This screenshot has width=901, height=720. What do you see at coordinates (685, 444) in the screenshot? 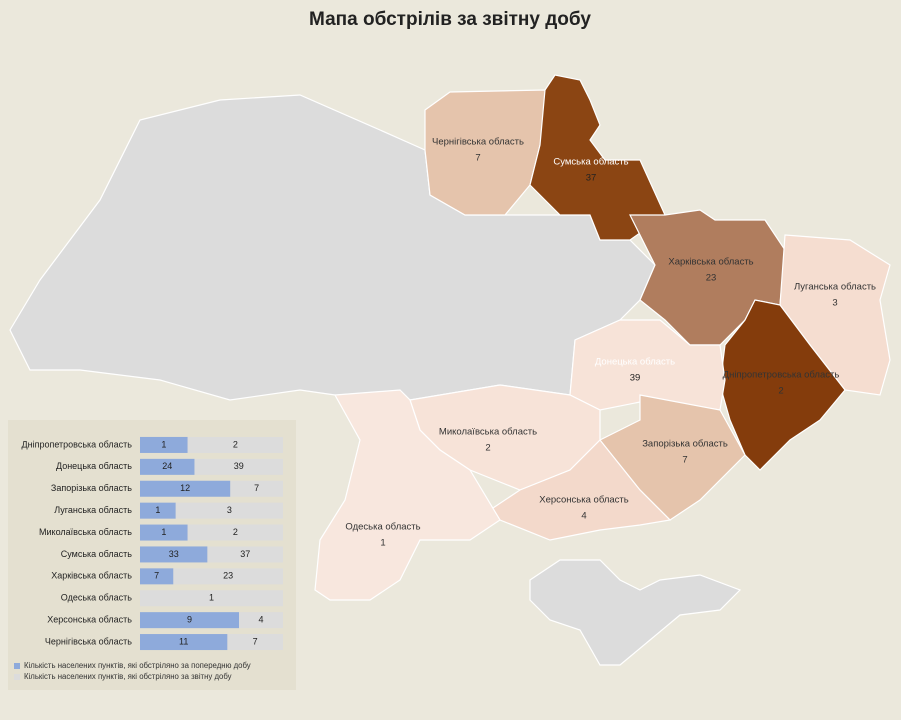
I see `region-name: Запорізька область` at bounding box center [685, 444].